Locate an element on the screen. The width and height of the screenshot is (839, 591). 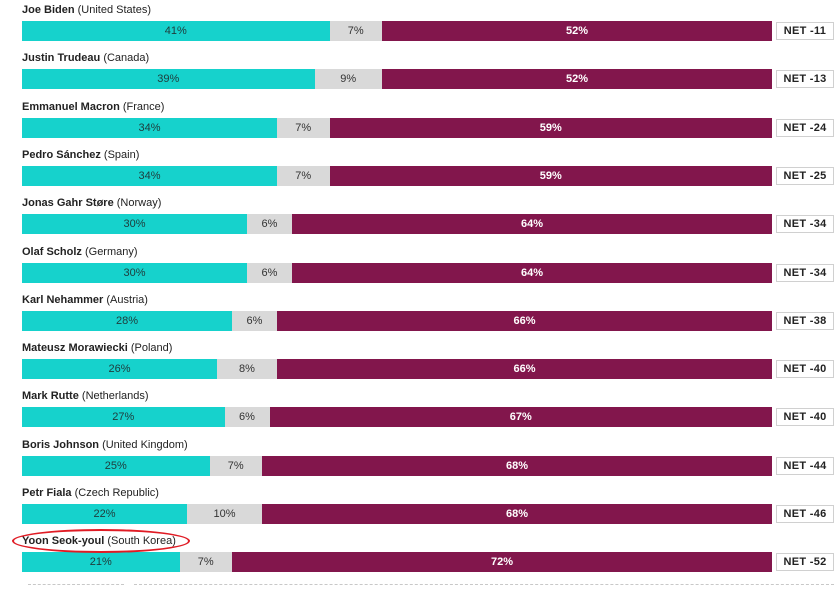
leader-label: Jonas Gahr Støre (Norway) is located at coordinates (91, 203).